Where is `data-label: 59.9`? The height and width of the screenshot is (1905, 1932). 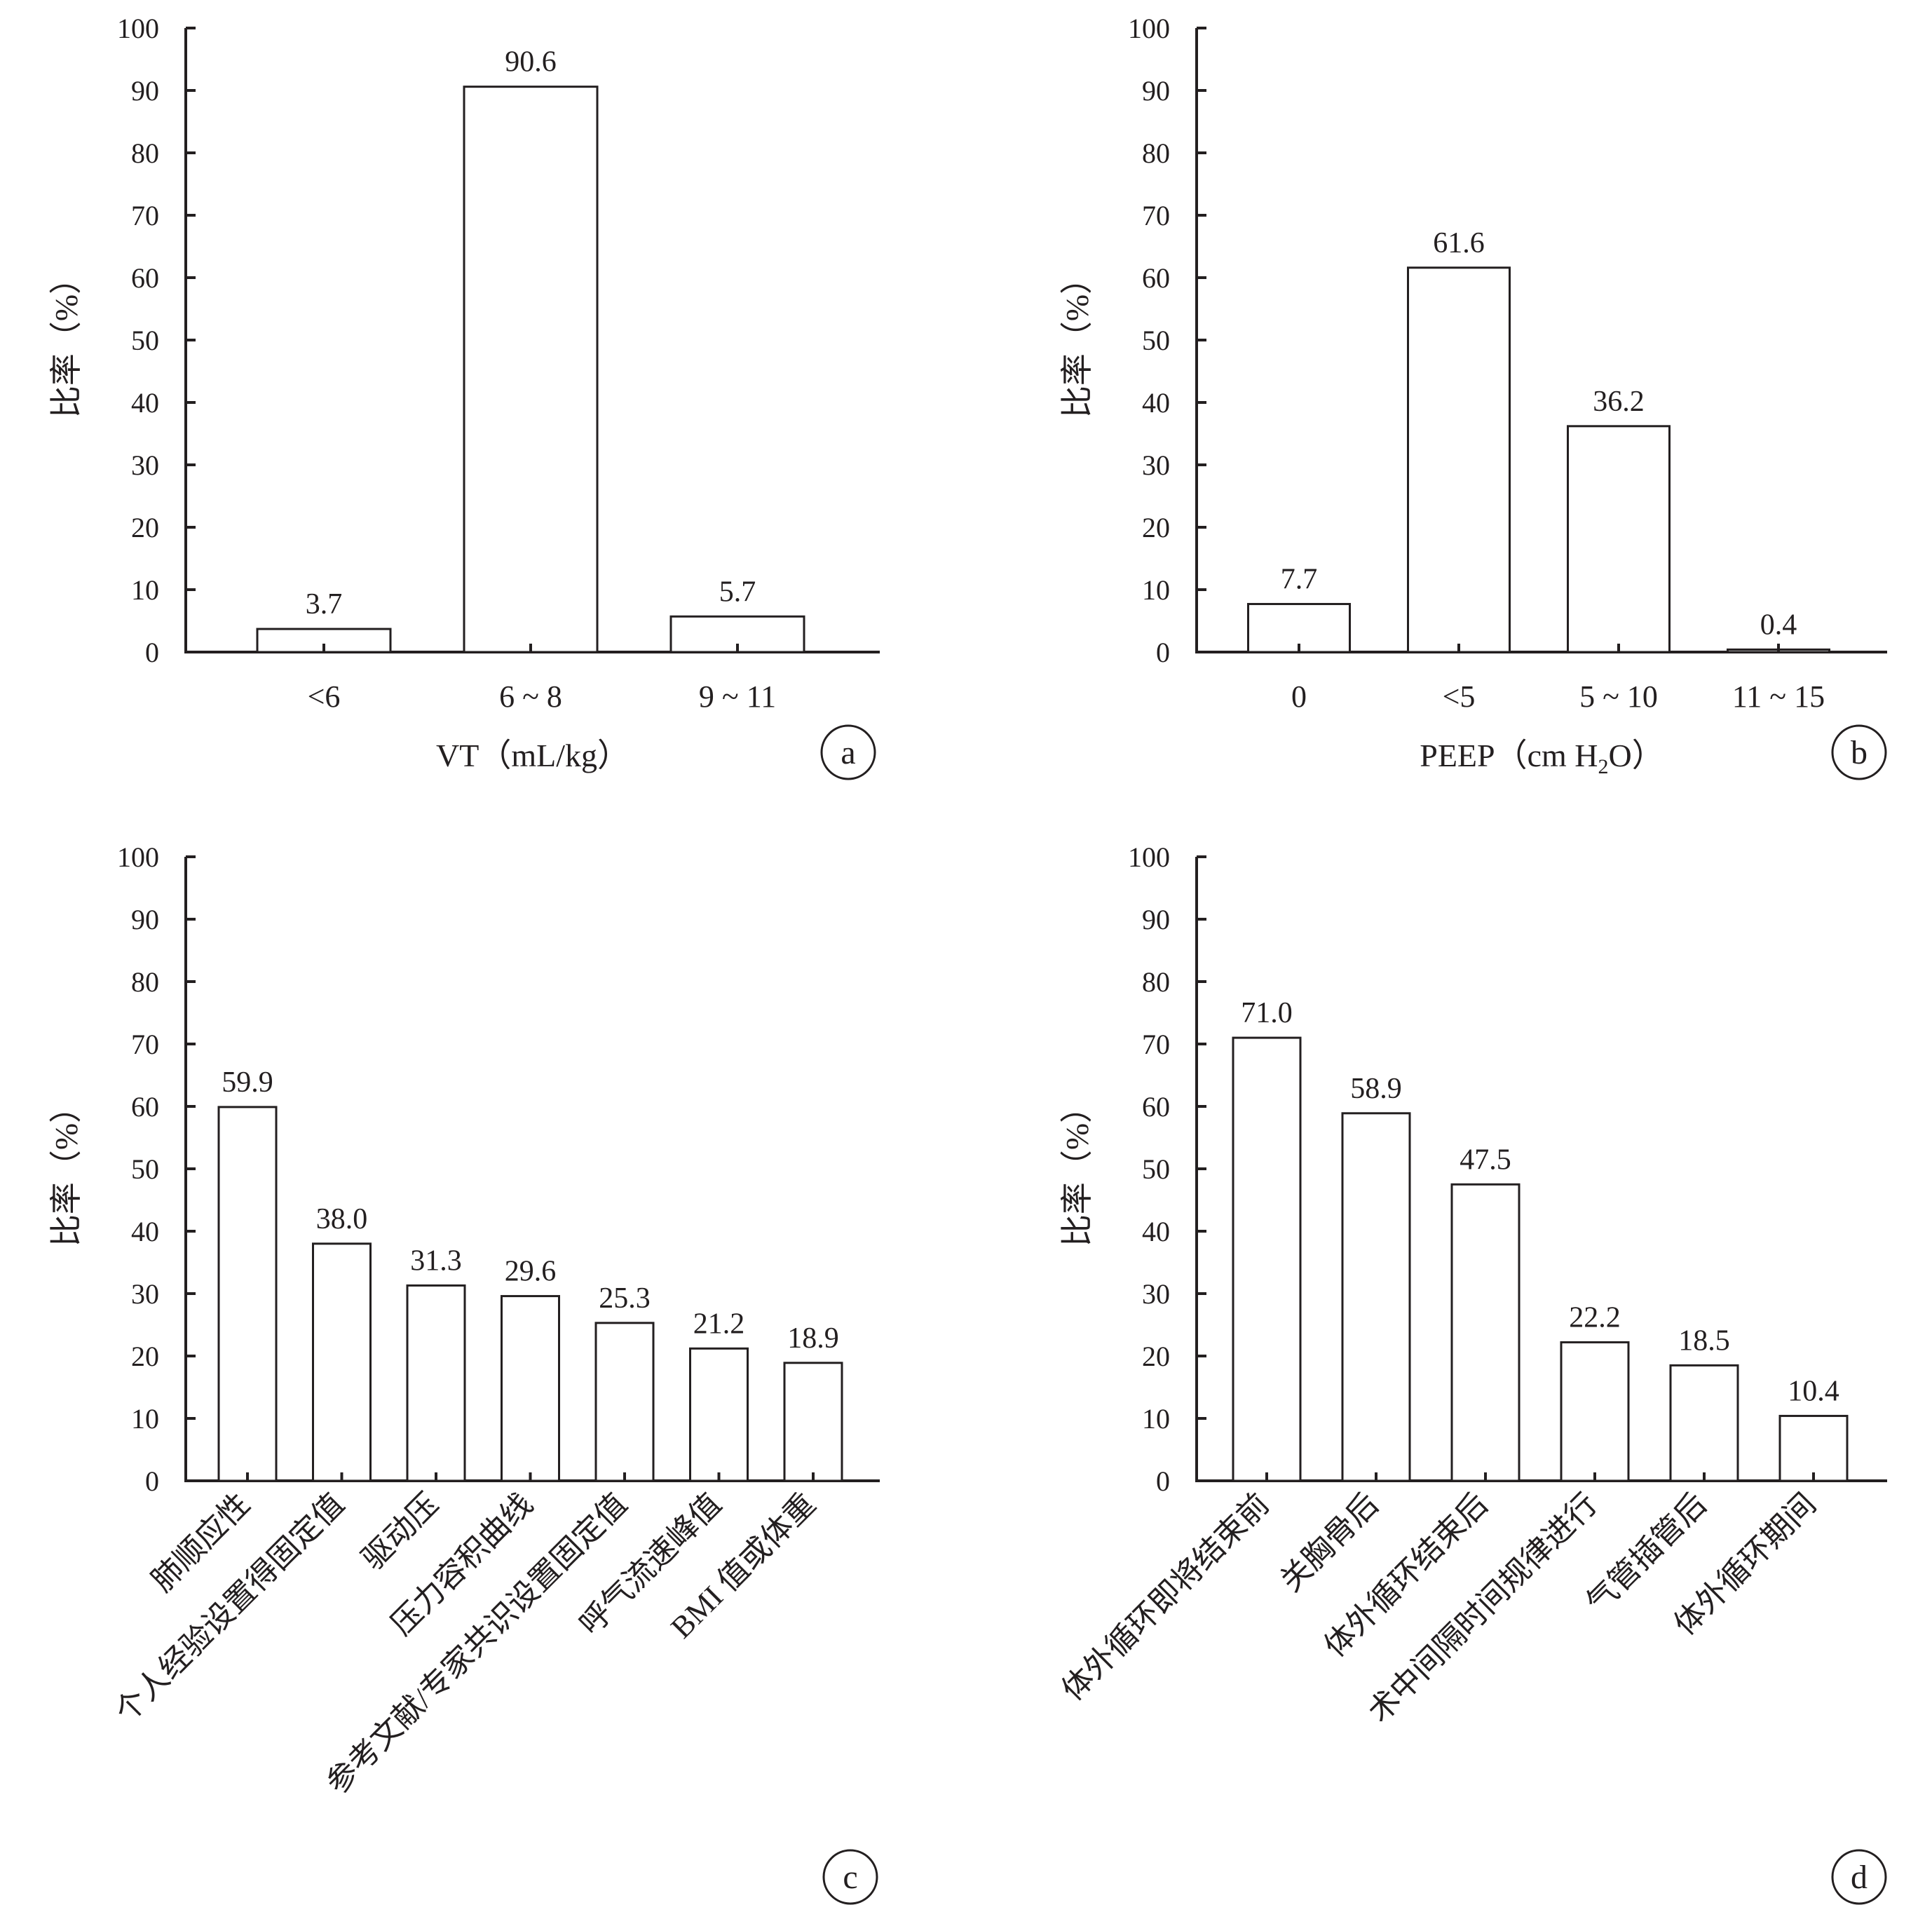
data-label: 59.9 is located at coordinates (247, 1082).